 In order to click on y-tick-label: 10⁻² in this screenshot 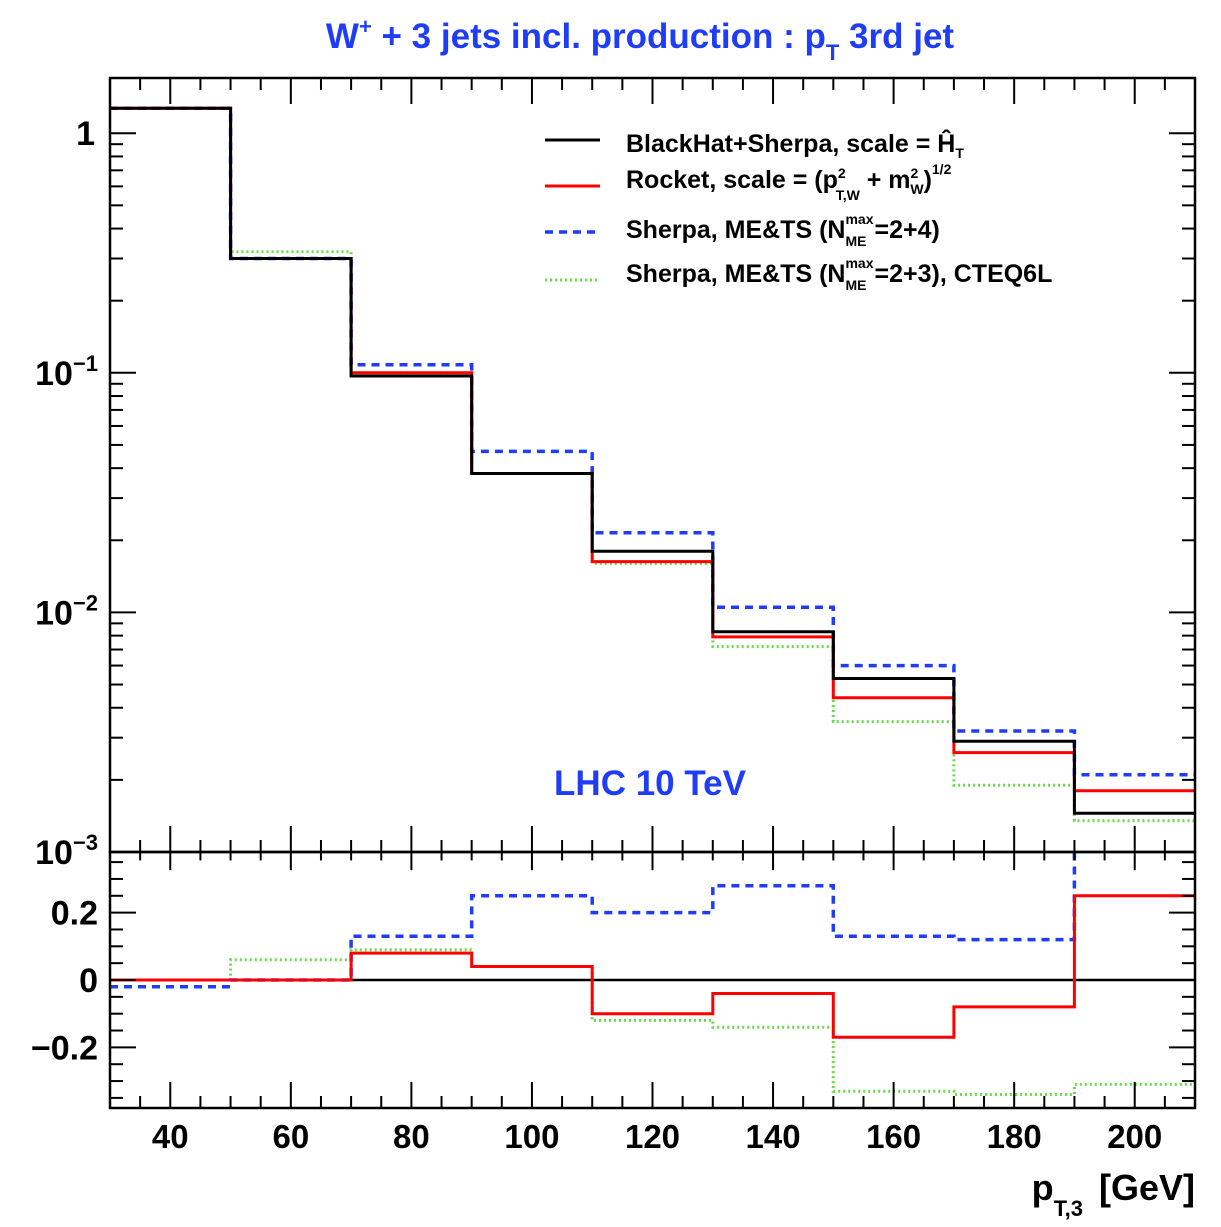, I will do `click(66, 611)`.